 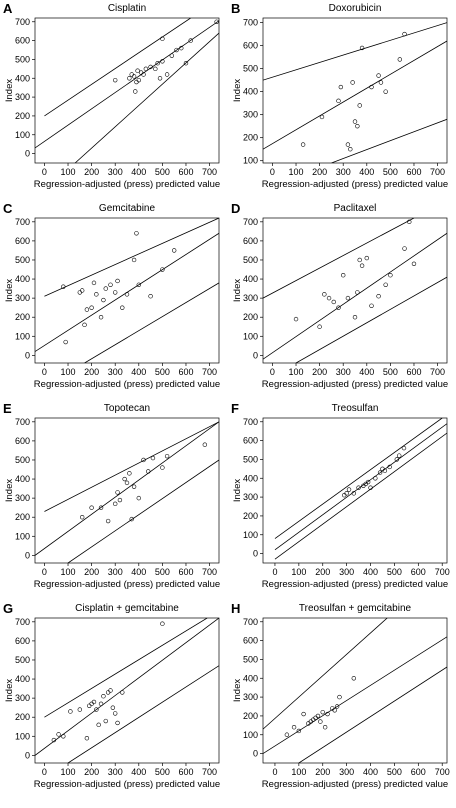 I want to click on x-tick-label: 0, so click(x=272, y=372).